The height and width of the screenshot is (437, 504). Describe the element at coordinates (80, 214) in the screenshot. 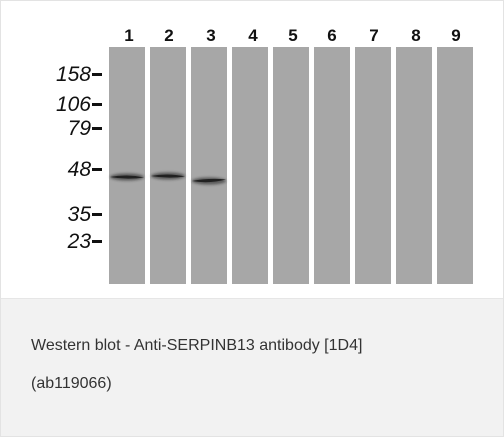

I see `marker-label-35: 35` at that location.